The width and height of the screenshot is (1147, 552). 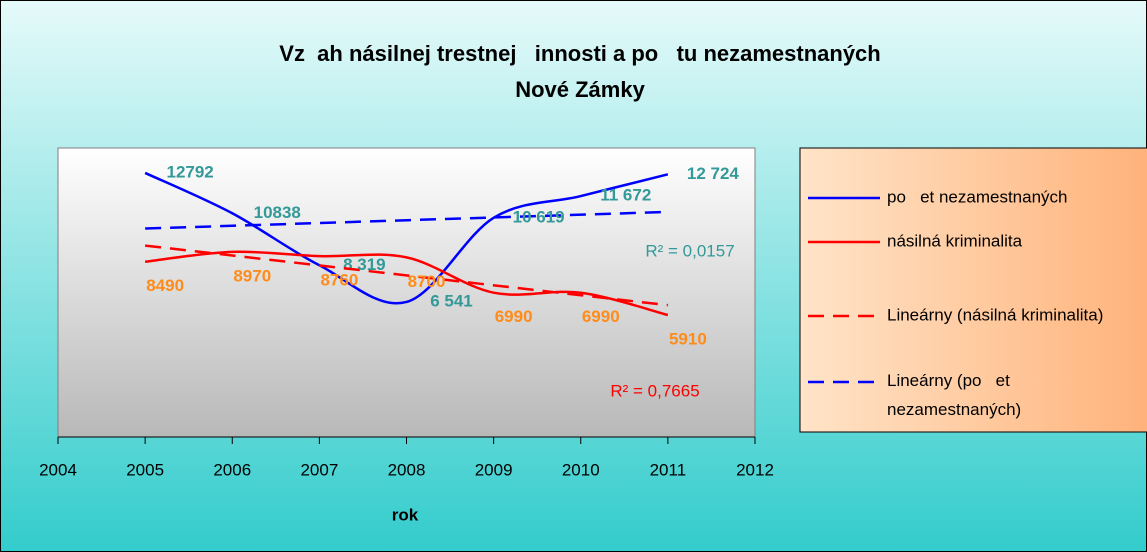 I want to click on chart-subtitle: Nové Zámky, so click(x=580, y=89).